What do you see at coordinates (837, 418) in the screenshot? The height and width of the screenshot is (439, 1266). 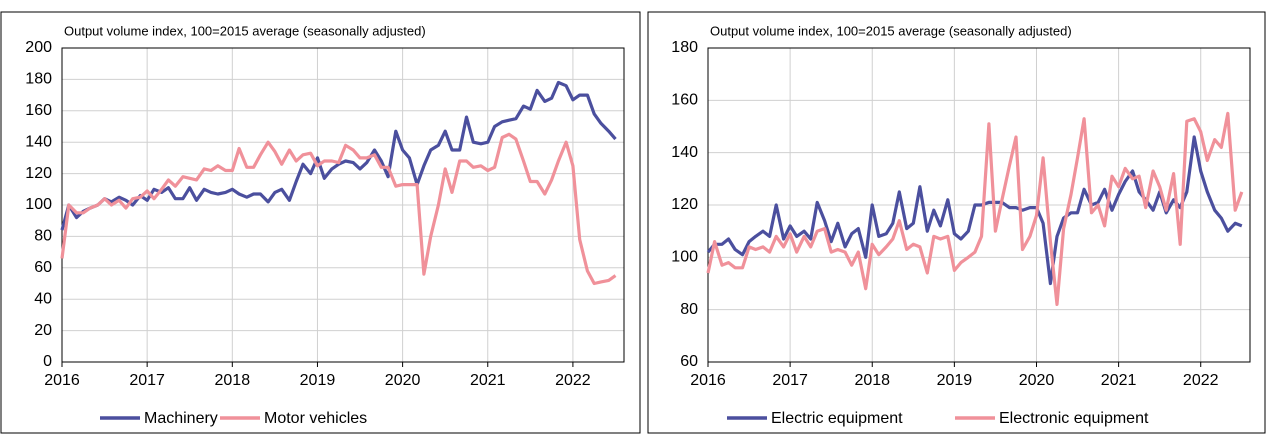 I see `legend-label: Electric equipment` at bounding box center [837, 418].